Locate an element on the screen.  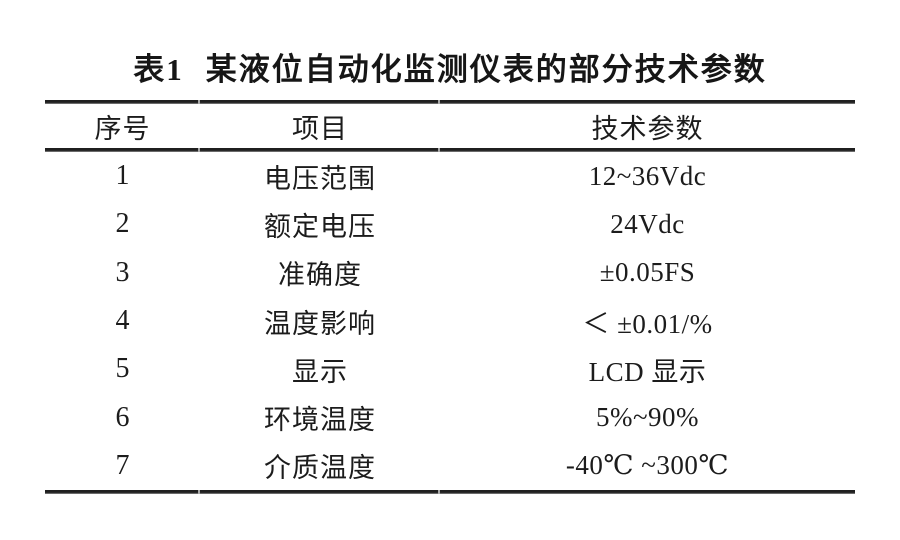
row-value: 5%~90% is located at coordinates (647, 417).